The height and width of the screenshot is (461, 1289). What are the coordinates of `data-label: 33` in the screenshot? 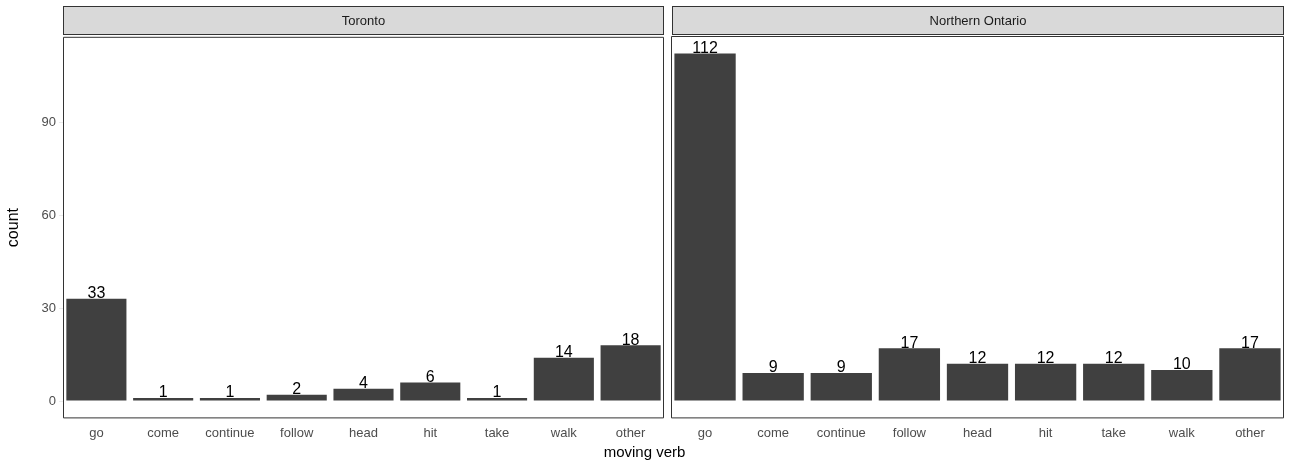 It's located at (96, 293).